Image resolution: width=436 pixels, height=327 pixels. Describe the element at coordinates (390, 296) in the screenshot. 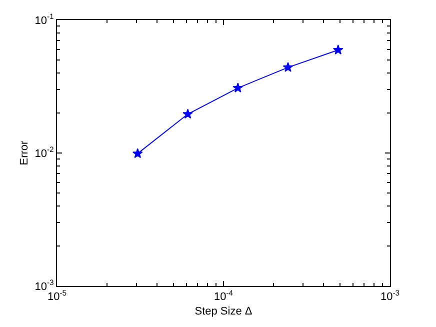

I see `x-tick-label: 10$^{-3}$` at that location.